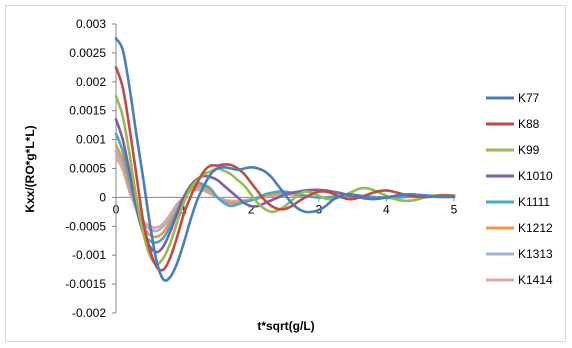 The image size is (572, 348). What do you see at coordinates (91, 24) in the screenshot?
I see `y-tick-label: 0.003` at bounding box center [91, 24].